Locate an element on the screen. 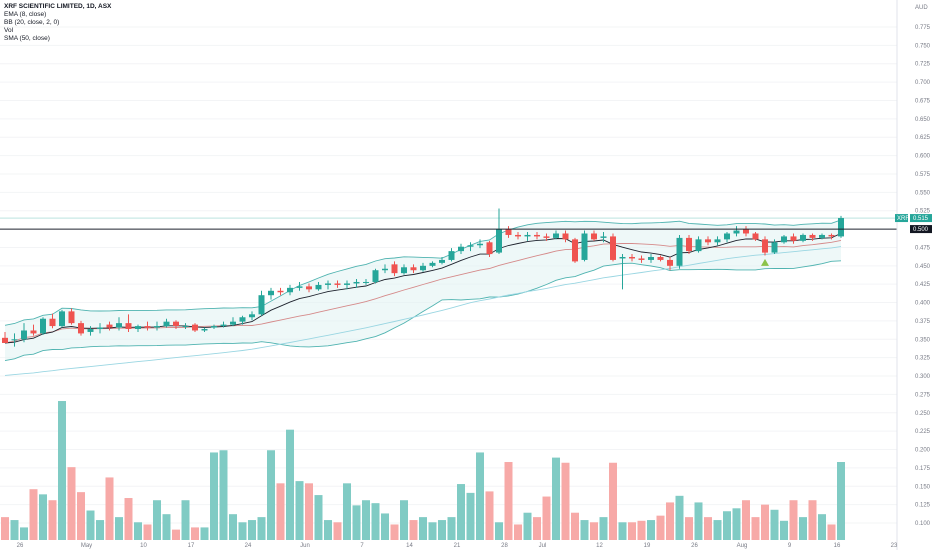 Image resolution: width=932 pixels, height=550 pixels. legend-title: XRF SCIENTIFIC LIMITED, 1D, ASX is located at coordinates (58, 6).